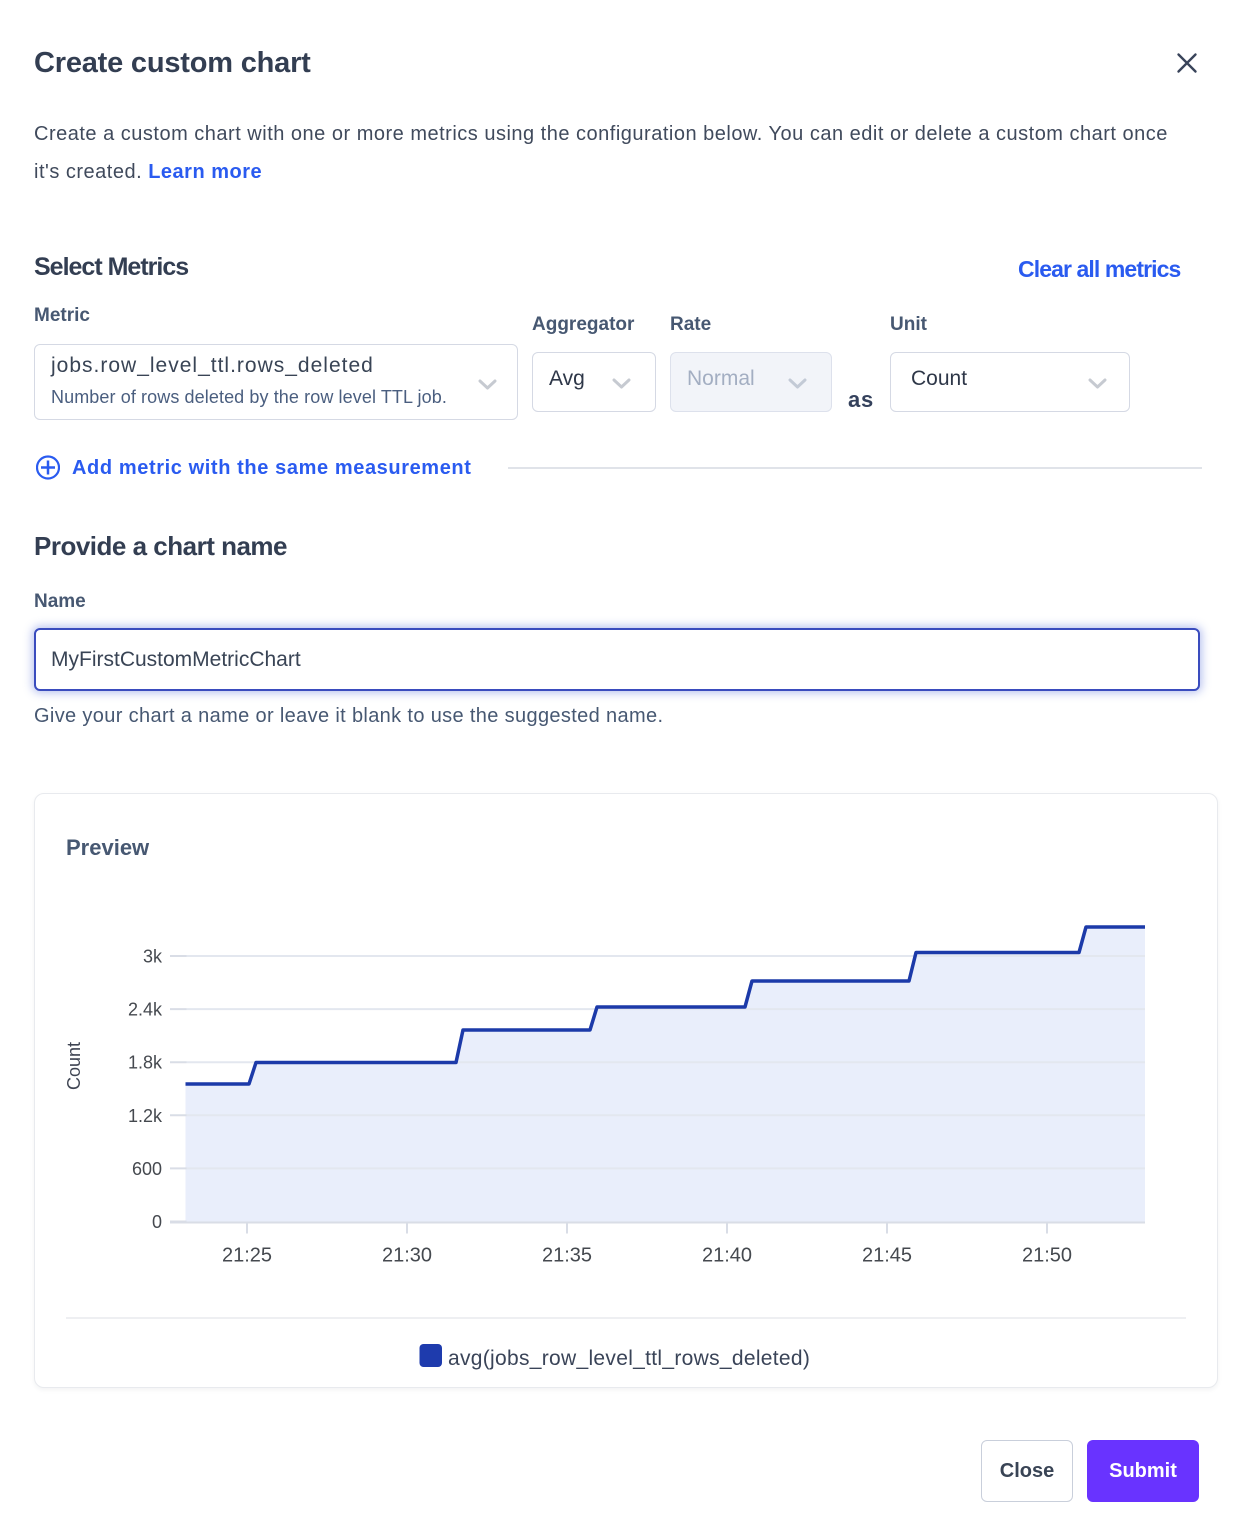  What do you see at coordinates (145, 1116) in the screenshot?
I see `svg-text: 1.2k` at bounding box center [145, 1116].